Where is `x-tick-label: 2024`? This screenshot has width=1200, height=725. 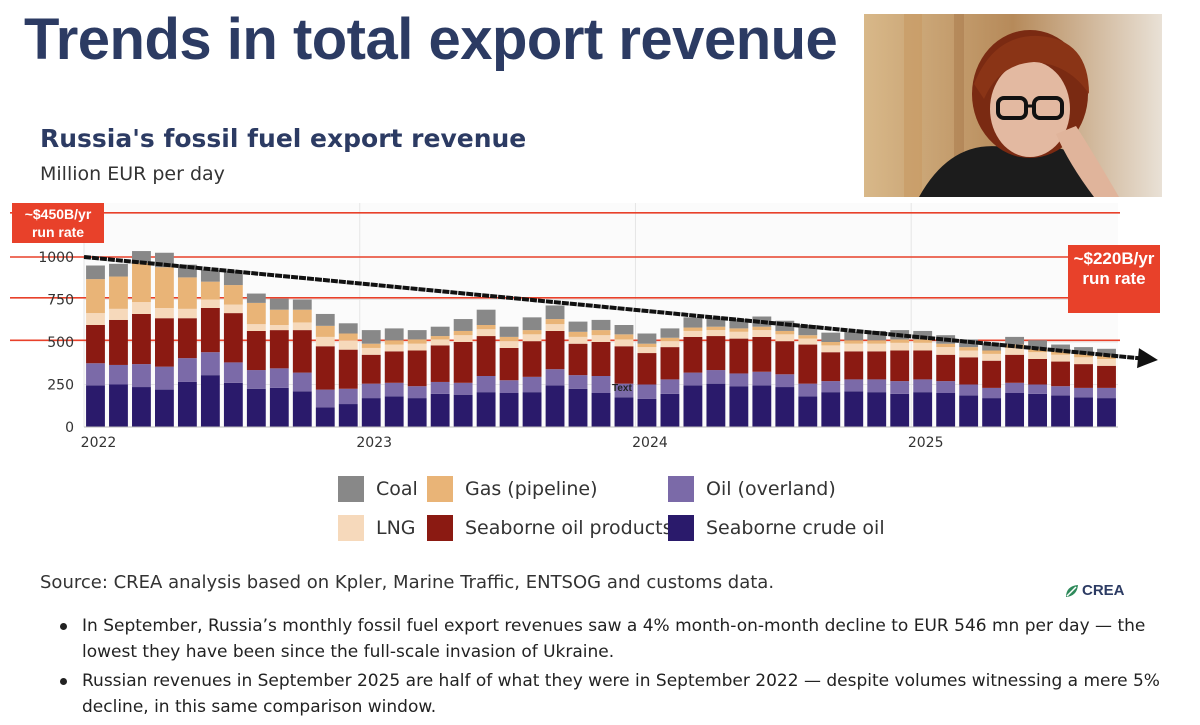 x-tick-label: 2024 is located at coordinates (650, 443).